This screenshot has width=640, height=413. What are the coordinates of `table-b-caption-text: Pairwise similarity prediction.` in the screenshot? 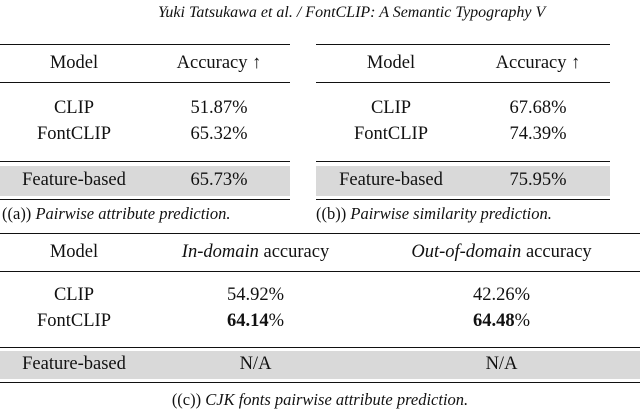 It's located at (451, 213).